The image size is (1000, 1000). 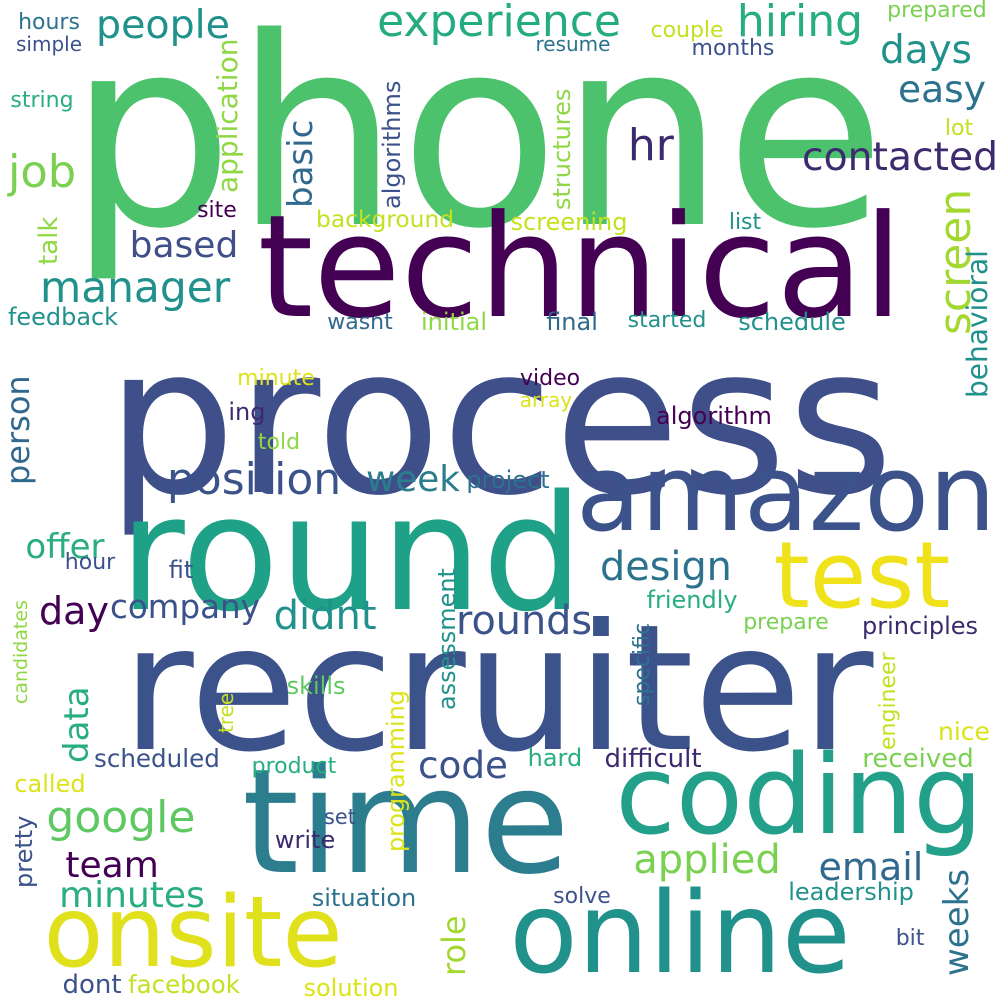 I want to click on word: fit, so click(x=181, y=570).